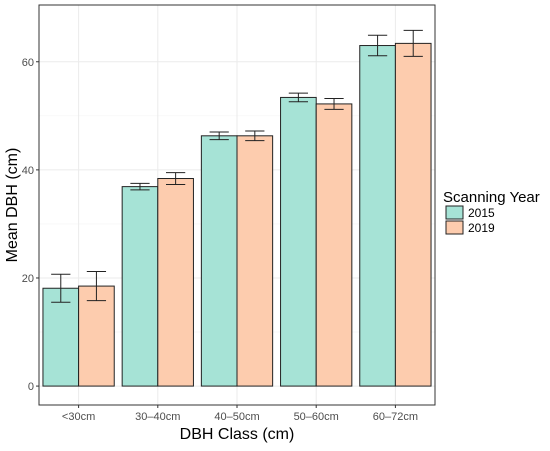  I want to click on x-axis: <30cm 30–40cm 40–50cm 50–60cm 60–72cm, so click(240, 414).